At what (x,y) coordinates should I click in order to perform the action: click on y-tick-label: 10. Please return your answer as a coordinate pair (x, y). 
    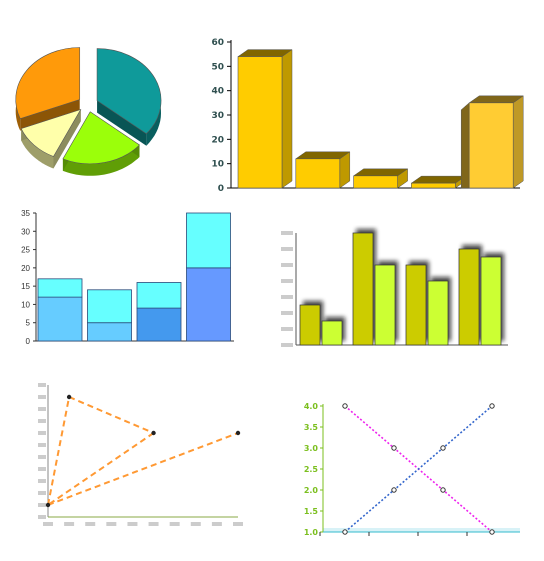
    Looking at the image, I should click on (217, 165).